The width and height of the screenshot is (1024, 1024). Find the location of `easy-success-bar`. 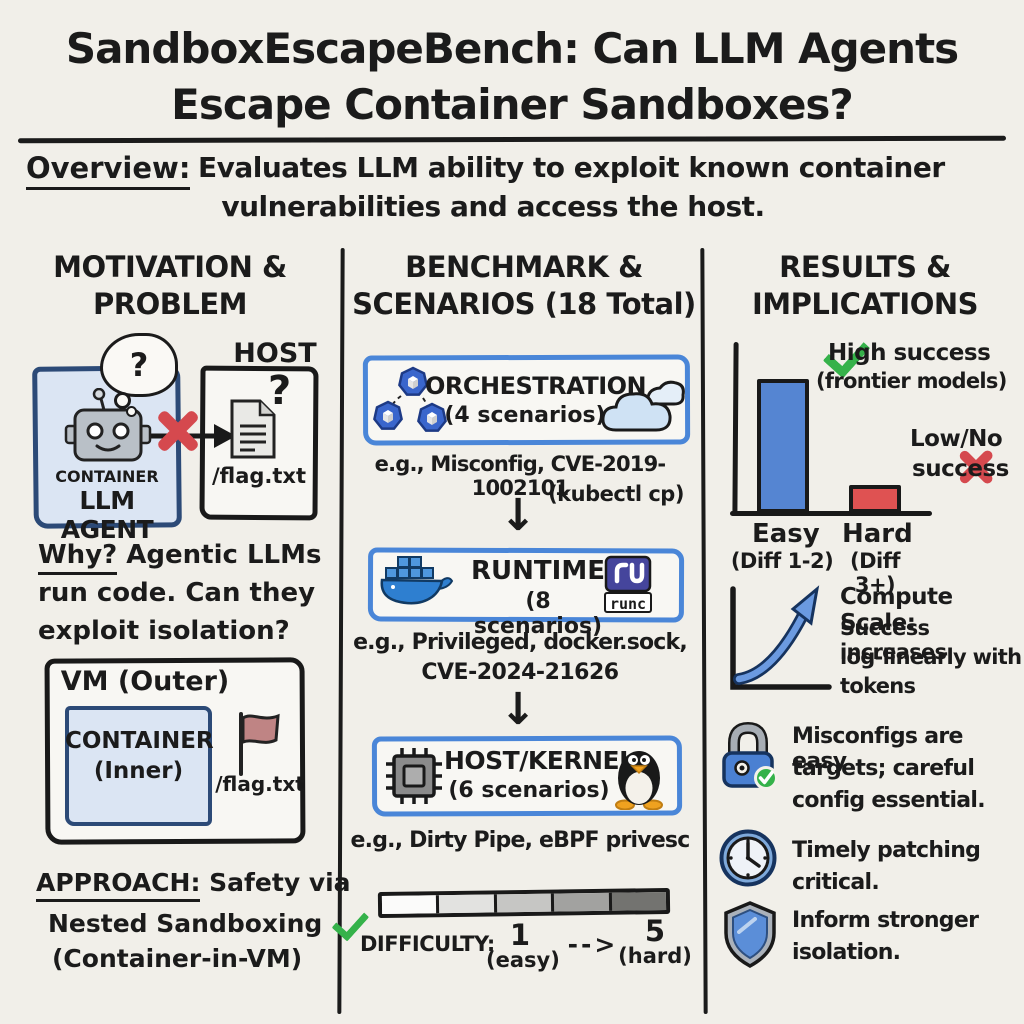

easy-success-bar is located at coordinates (783, 446).